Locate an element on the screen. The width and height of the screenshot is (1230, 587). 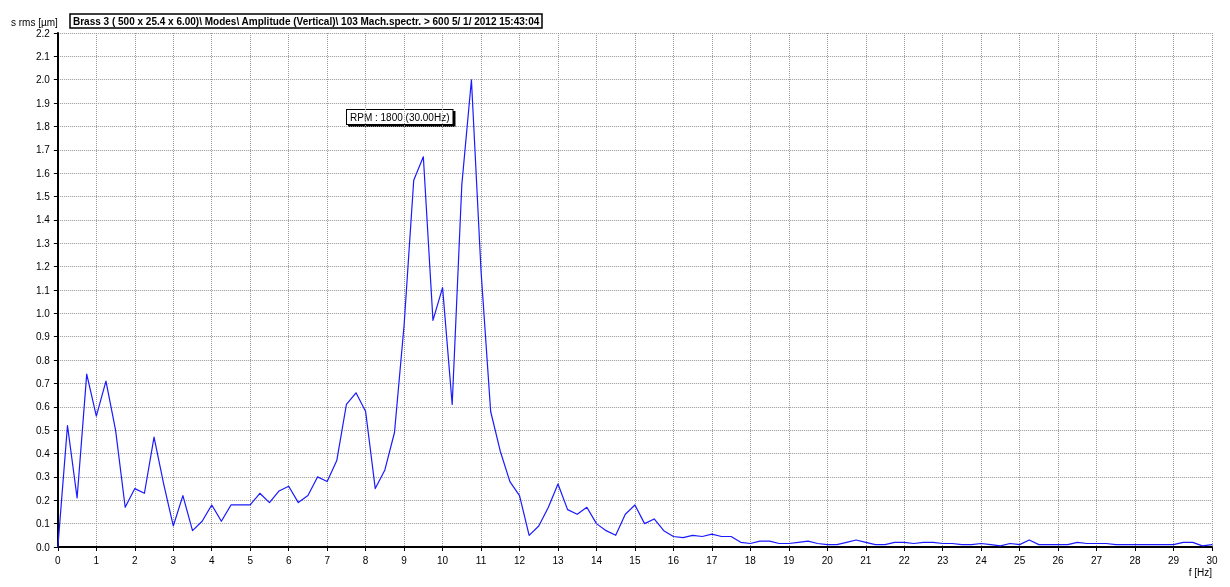
y-tick-label: 1.0 is located at coordinates (43, 313).